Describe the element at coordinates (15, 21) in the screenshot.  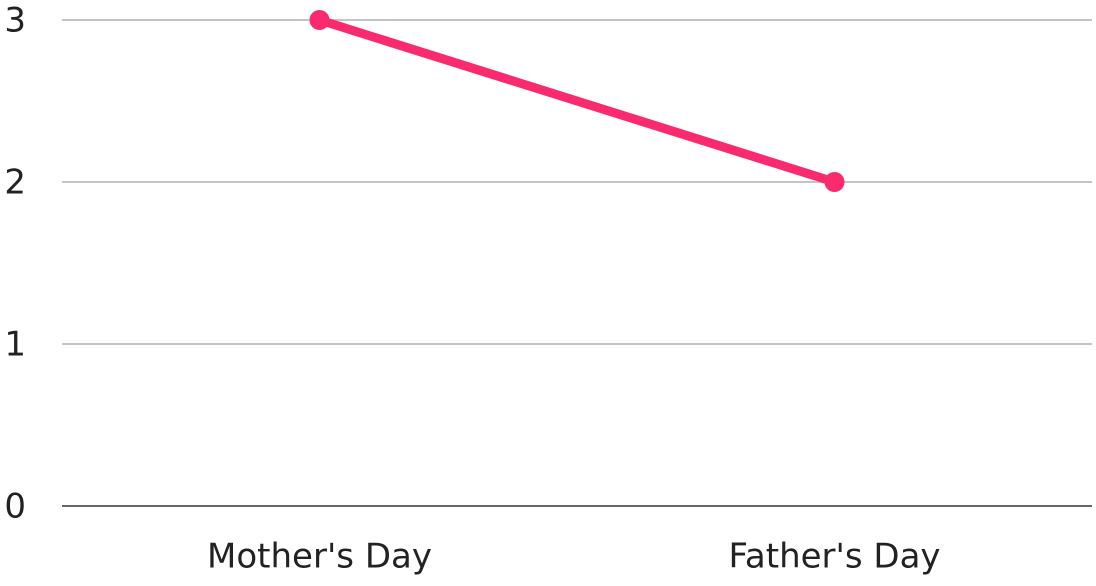
I see `y-tick-label: 3` at that location.